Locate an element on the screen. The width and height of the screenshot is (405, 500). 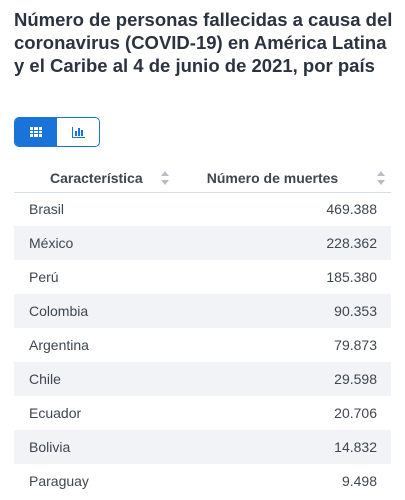
column-header-characteristic: Característica is located at coordinates (101, 178).